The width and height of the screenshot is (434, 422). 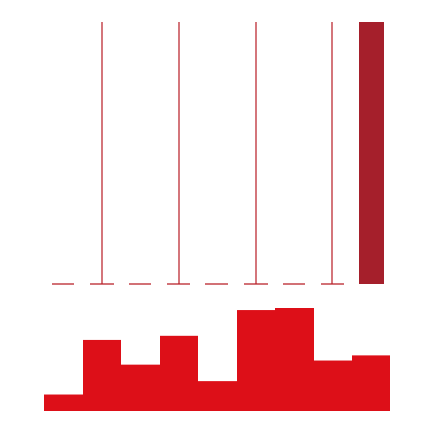 I want to click on tall-solid-bar, so click(x=371, y=153).